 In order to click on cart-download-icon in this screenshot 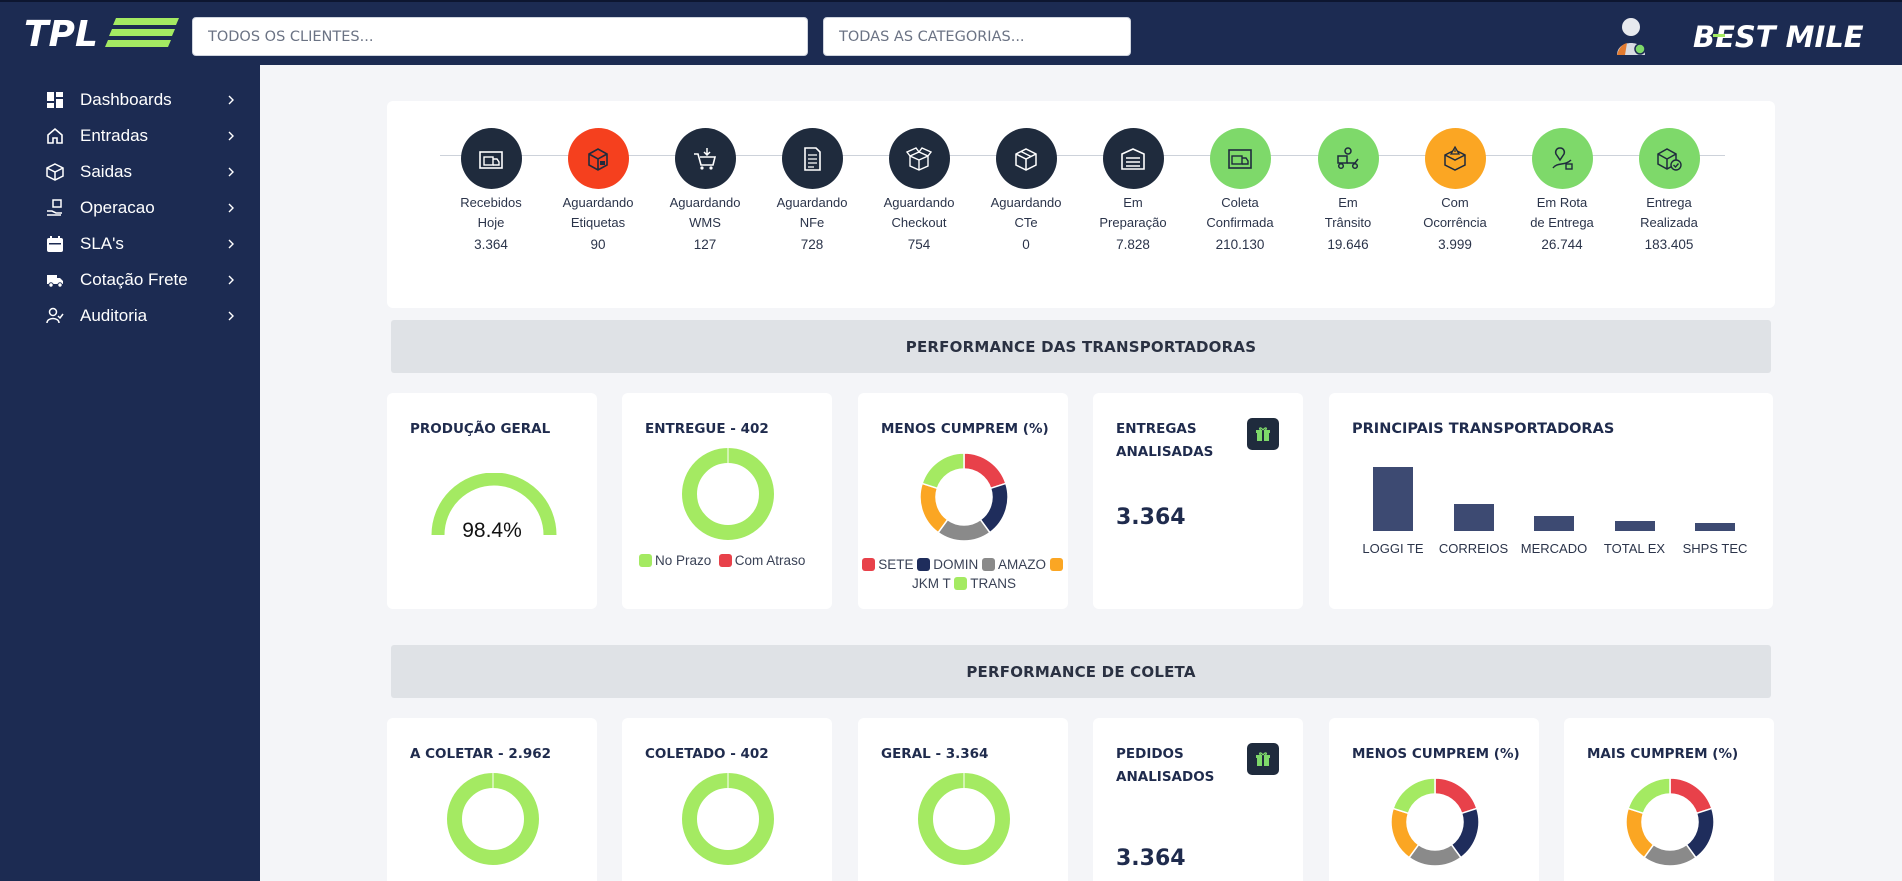, I will do `click(705, 158)`.